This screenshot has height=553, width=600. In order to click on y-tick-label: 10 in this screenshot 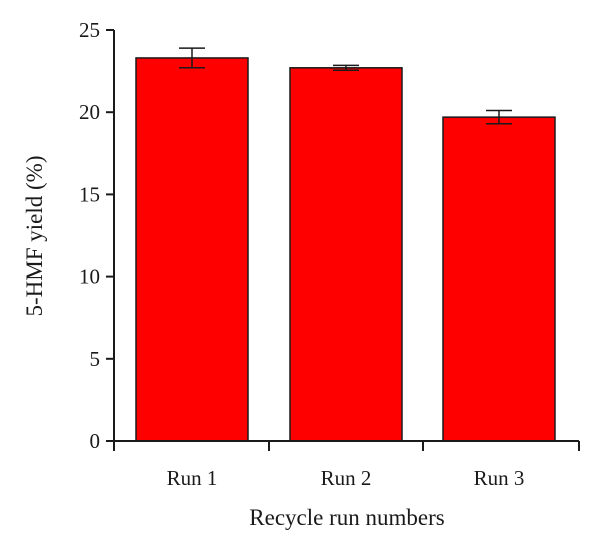, I will do `click(89, 277)`.